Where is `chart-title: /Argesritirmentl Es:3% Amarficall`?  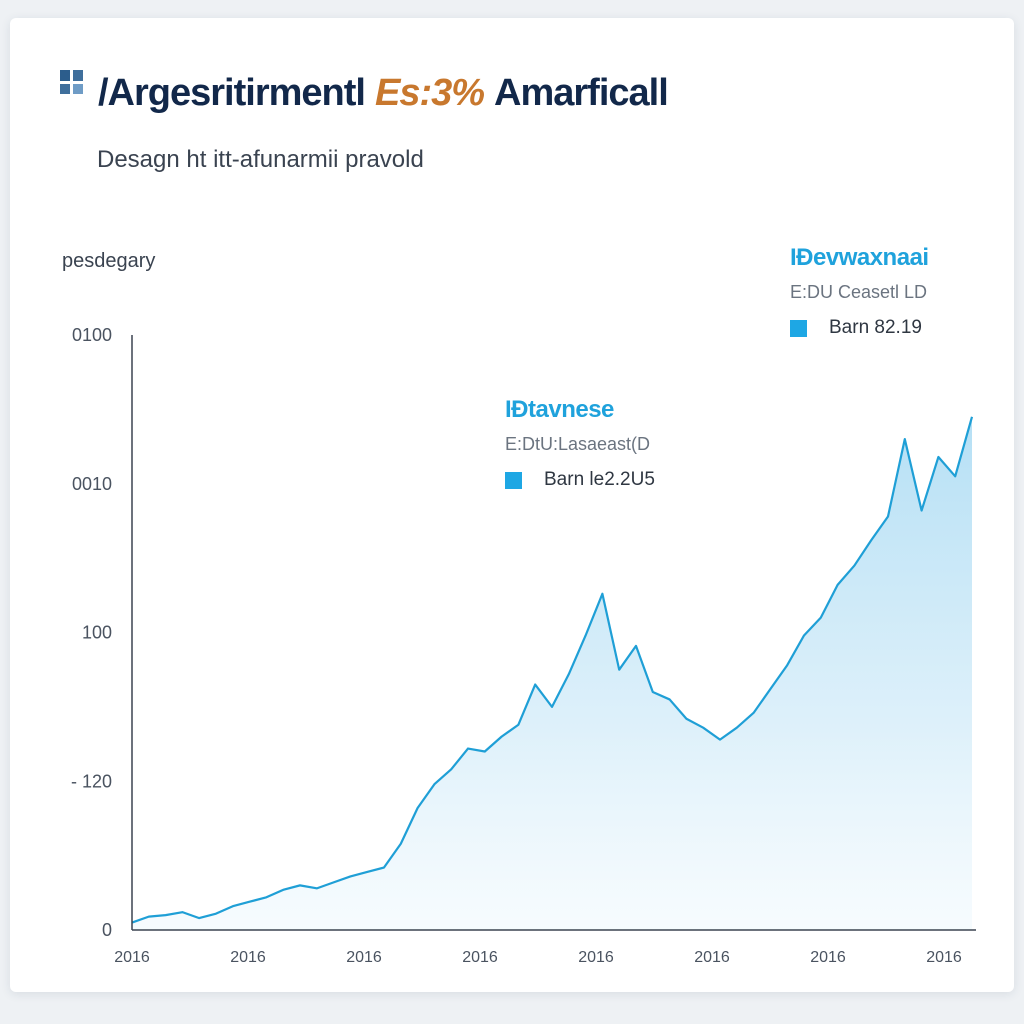
chart-title: /Argesritirmentl Es:3% Amarficall is located at coordinates (383, 93).